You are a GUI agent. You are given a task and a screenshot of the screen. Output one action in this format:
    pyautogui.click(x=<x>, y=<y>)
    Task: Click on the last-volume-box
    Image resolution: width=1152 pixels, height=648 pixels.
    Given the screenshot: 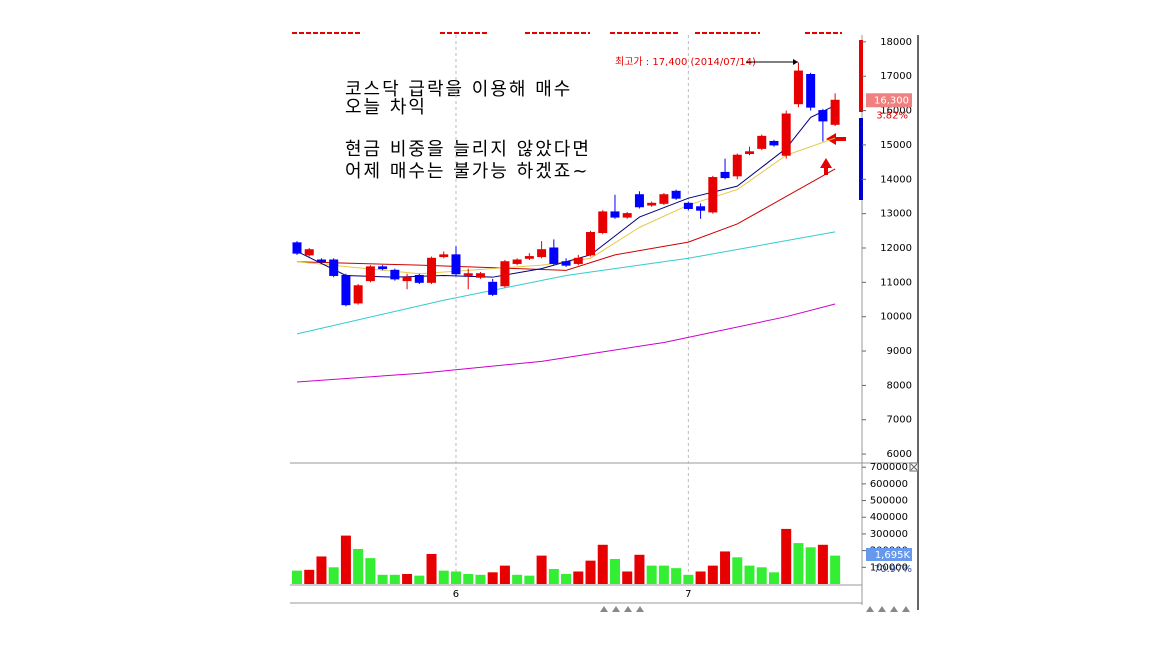 What is the action you would take?
    pyautogui.click(x=889, y=554)
    